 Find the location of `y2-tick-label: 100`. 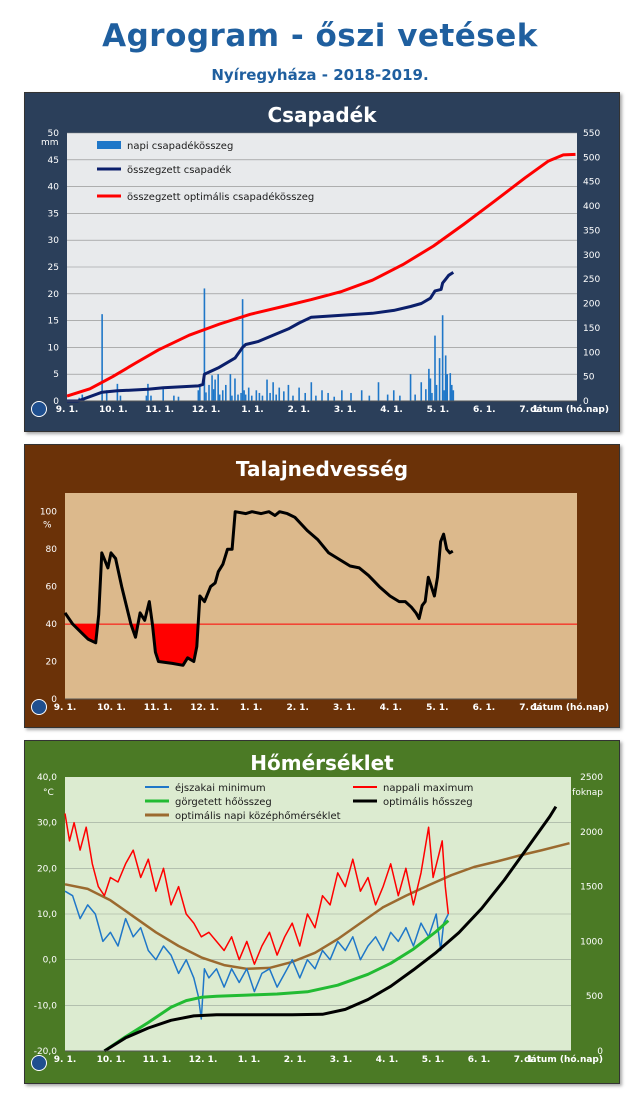

y2-tick-label: 100 is located at coordinates (591, 353).